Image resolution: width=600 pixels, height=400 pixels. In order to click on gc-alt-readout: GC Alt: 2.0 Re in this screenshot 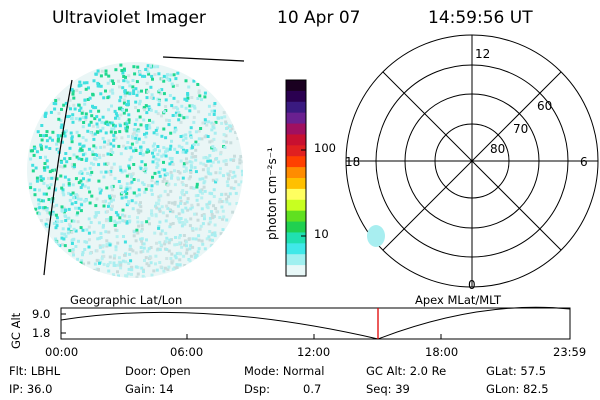, I will do `click(406, 371)`.